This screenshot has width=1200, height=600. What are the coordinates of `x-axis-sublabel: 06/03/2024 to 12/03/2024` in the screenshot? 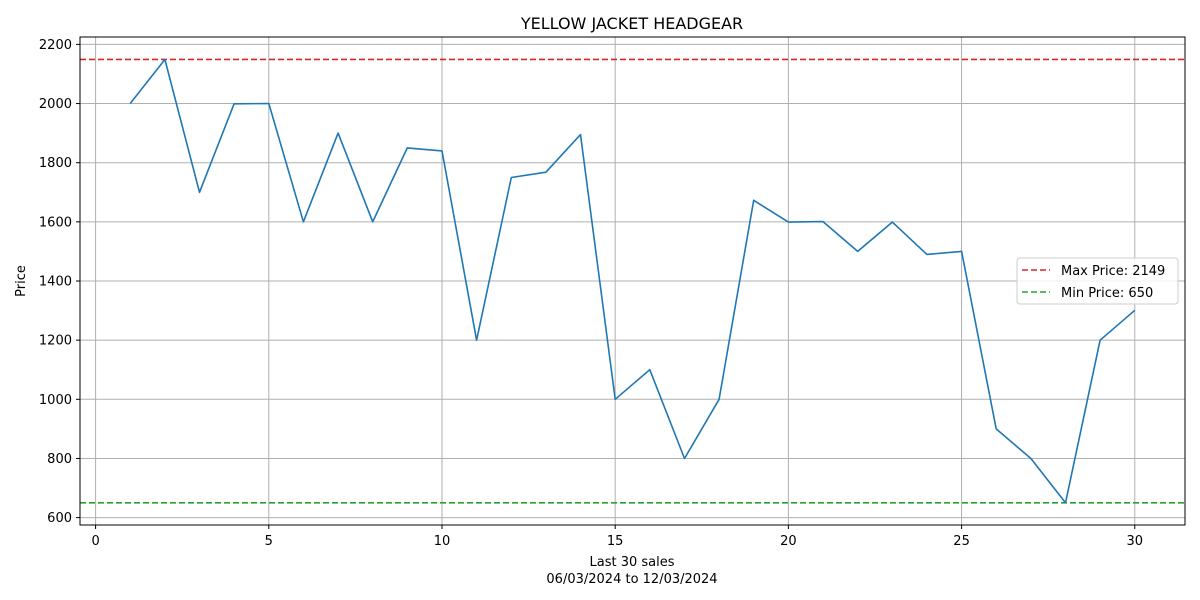 It's located at (631, 579).